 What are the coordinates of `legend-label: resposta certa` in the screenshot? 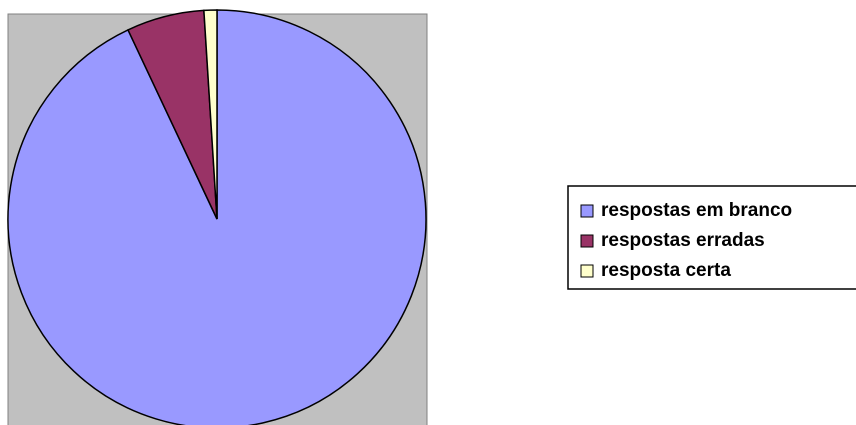 It's located at (666, 270).